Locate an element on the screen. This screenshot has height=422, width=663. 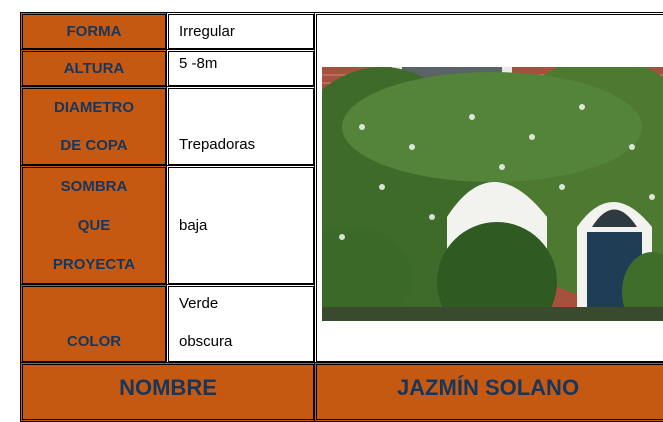
value: Irregular is located at coordinates (207, 31).